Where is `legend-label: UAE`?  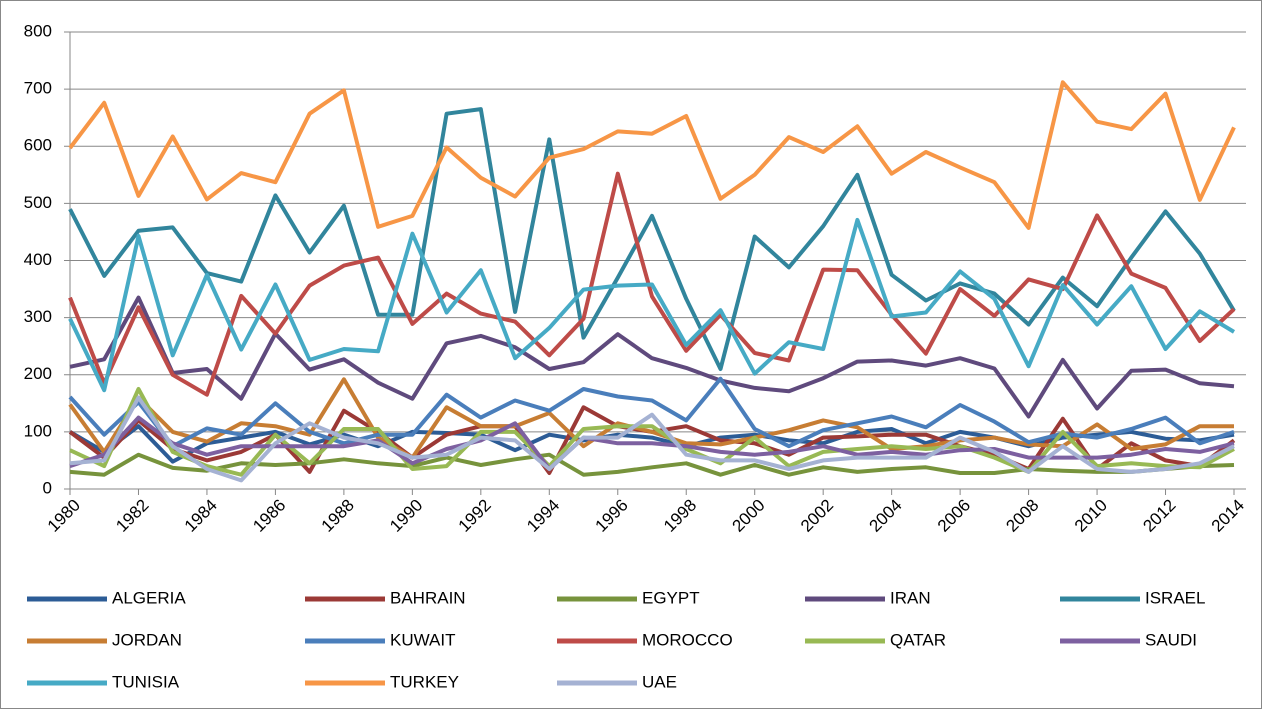 legend-label: UAE is located at coordinates (659, 681).